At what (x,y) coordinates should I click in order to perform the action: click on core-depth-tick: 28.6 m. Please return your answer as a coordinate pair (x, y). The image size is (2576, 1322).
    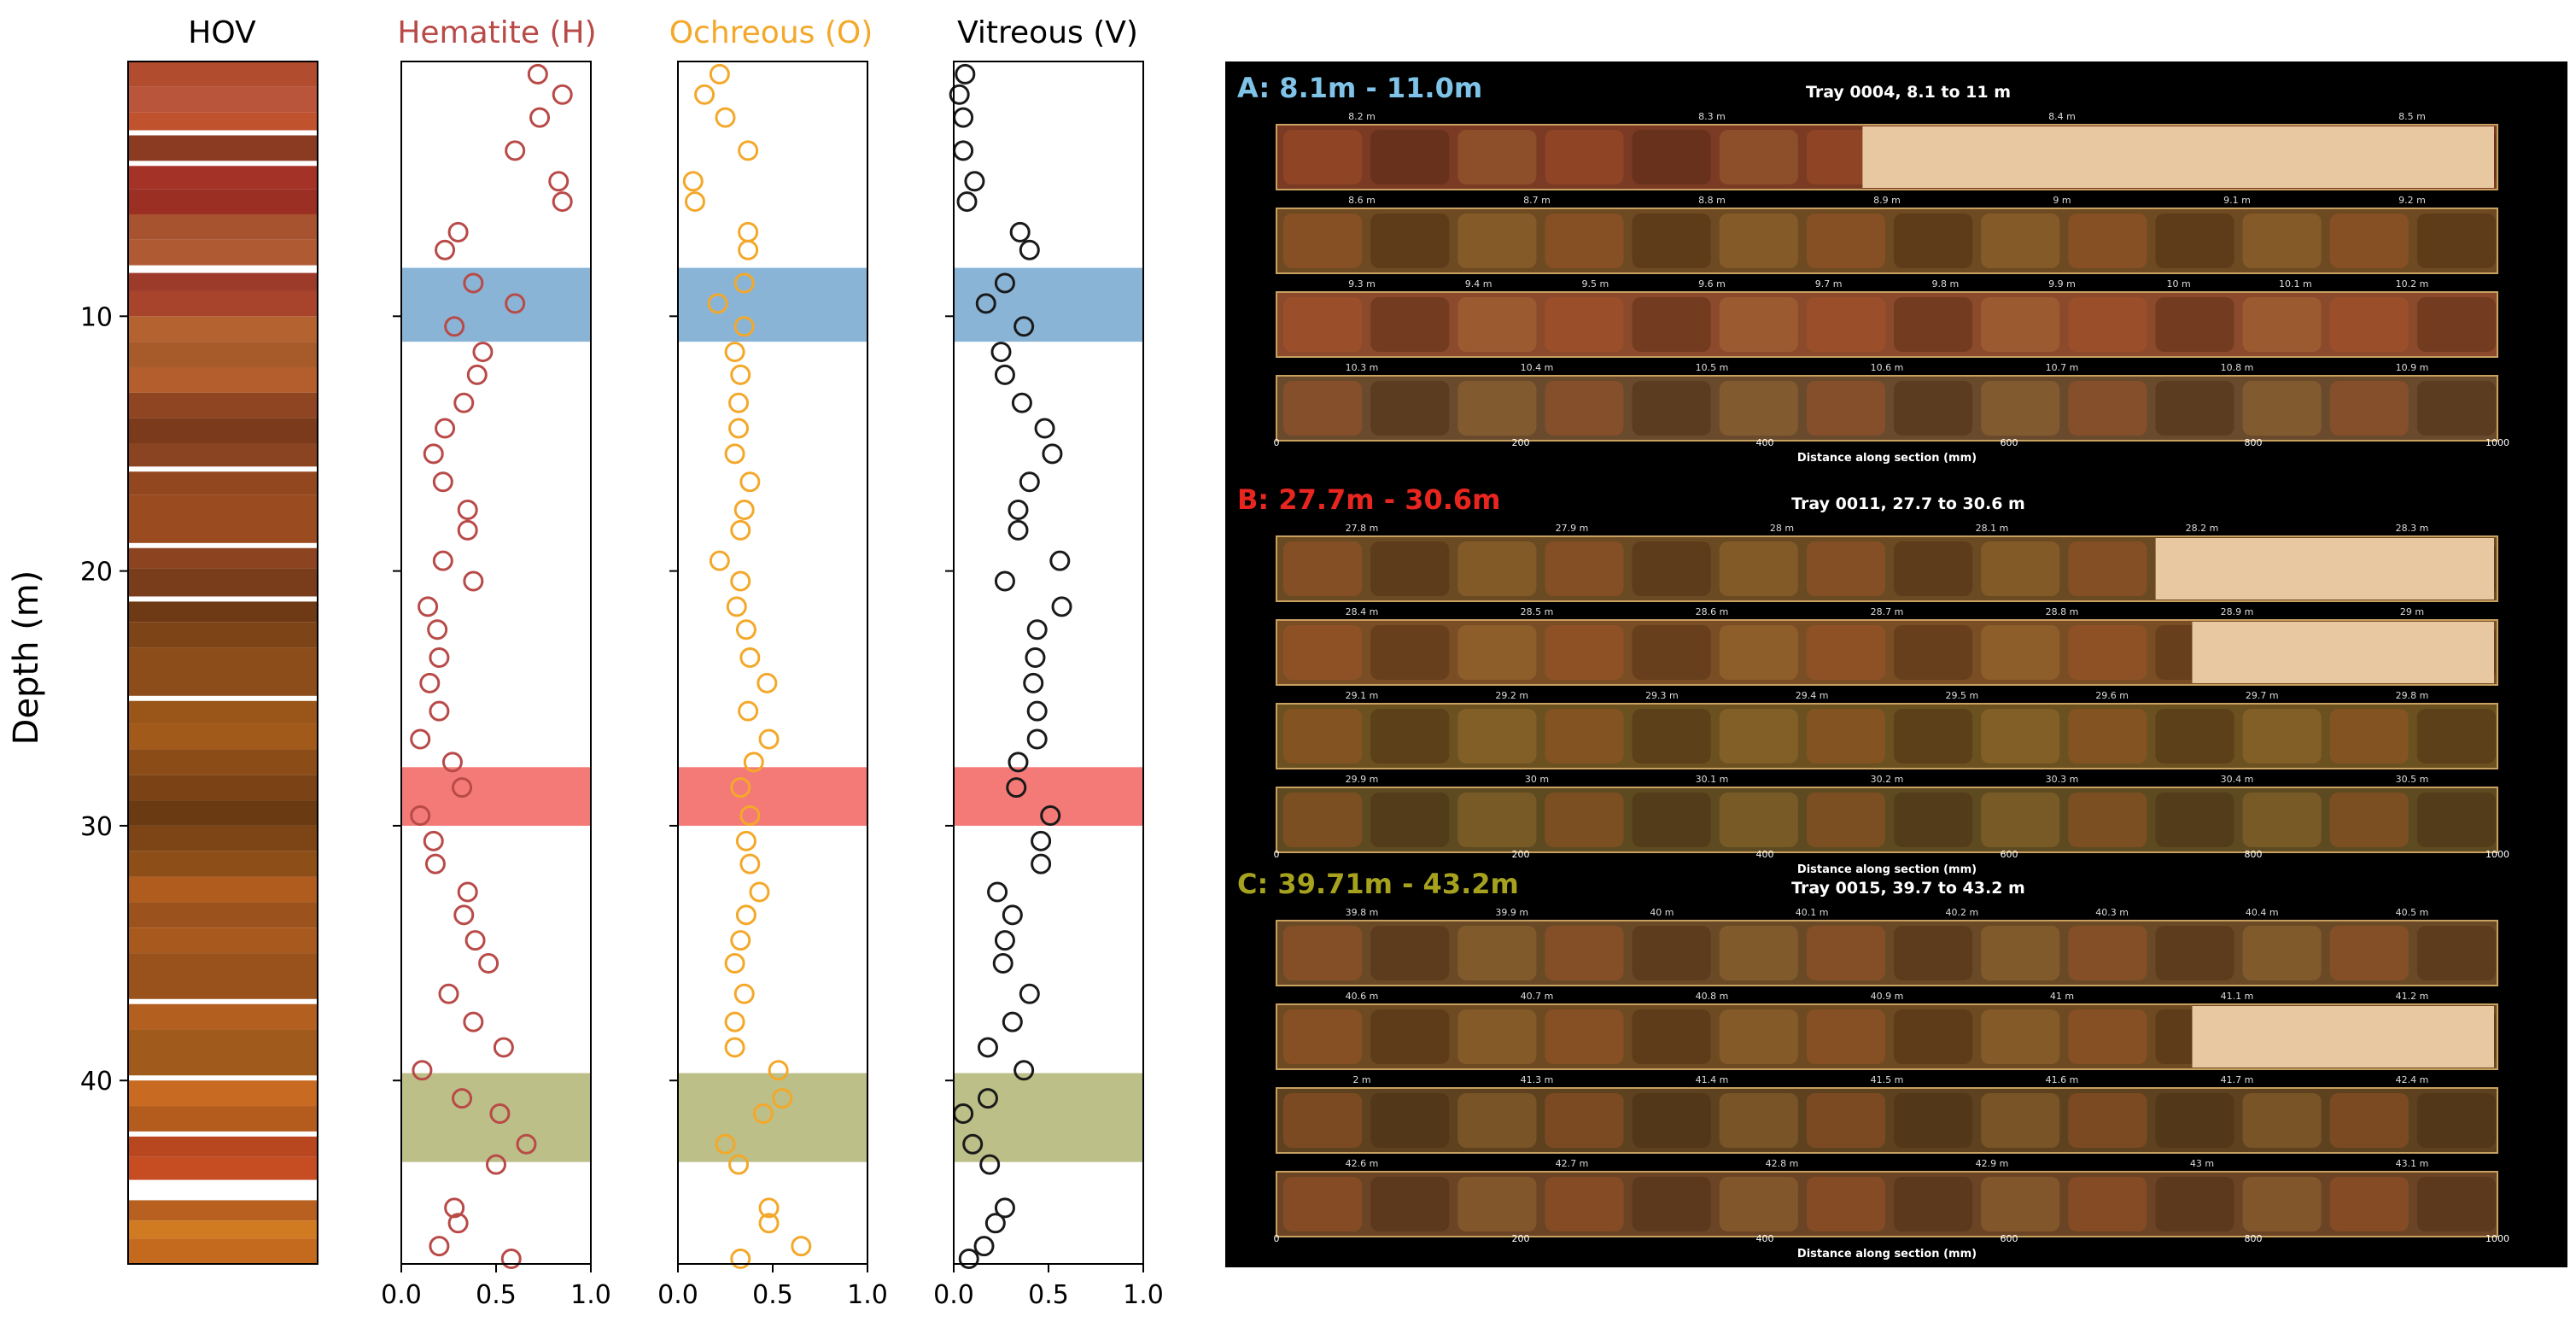
    Looking at the image, I should click on (1712, 611).